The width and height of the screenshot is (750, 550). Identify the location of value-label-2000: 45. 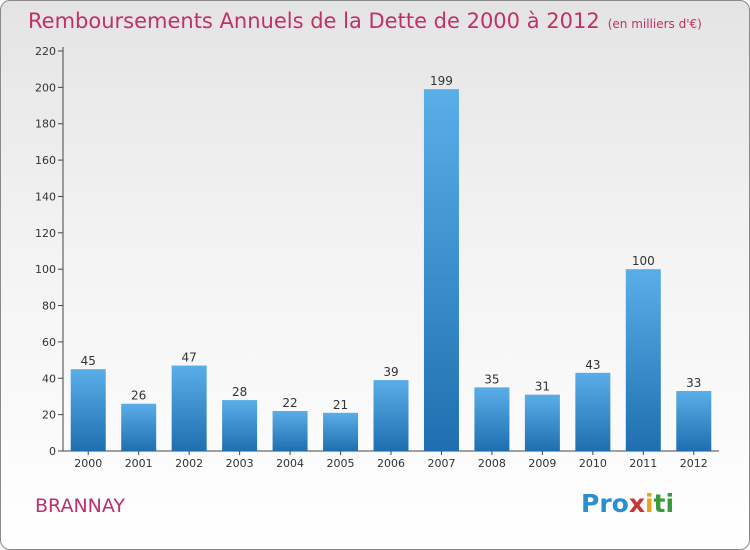
(88, 361).